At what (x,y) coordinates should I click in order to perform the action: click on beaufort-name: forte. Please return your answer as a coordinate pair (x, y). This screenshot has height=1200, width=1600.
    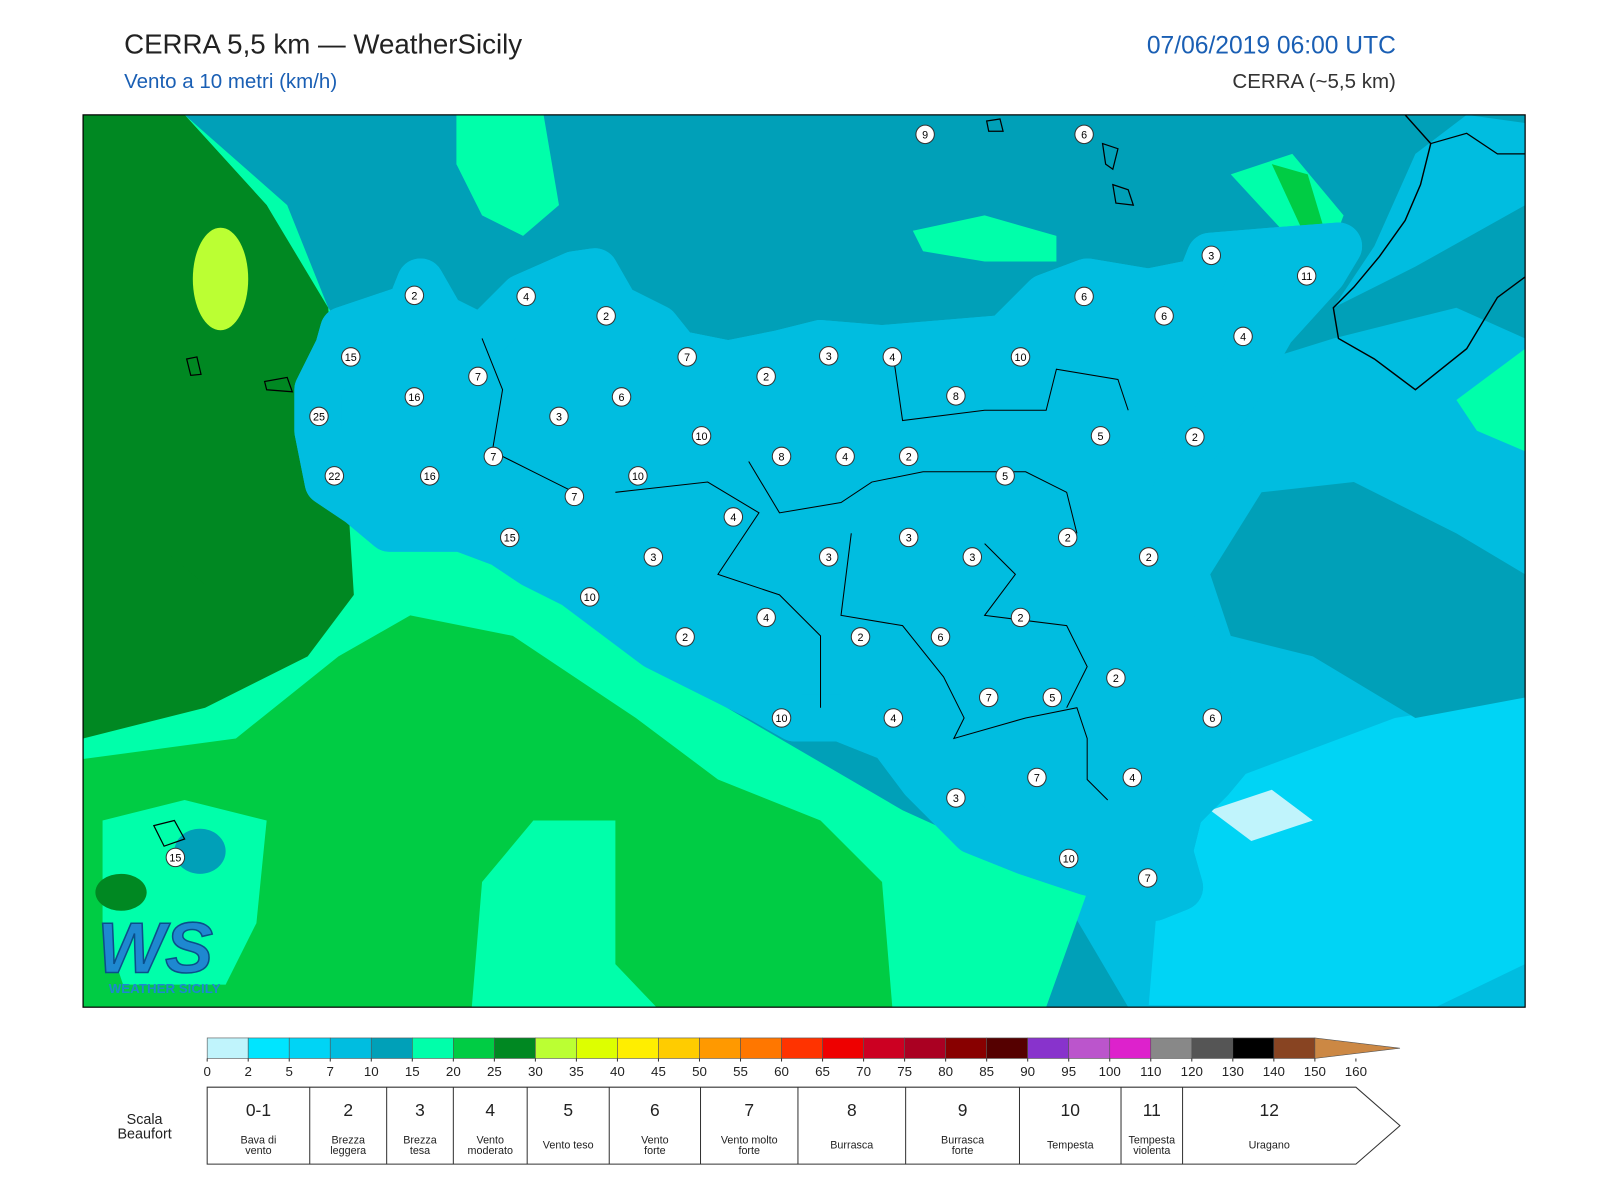
    Looking at the image, I should click on (655, 1151).